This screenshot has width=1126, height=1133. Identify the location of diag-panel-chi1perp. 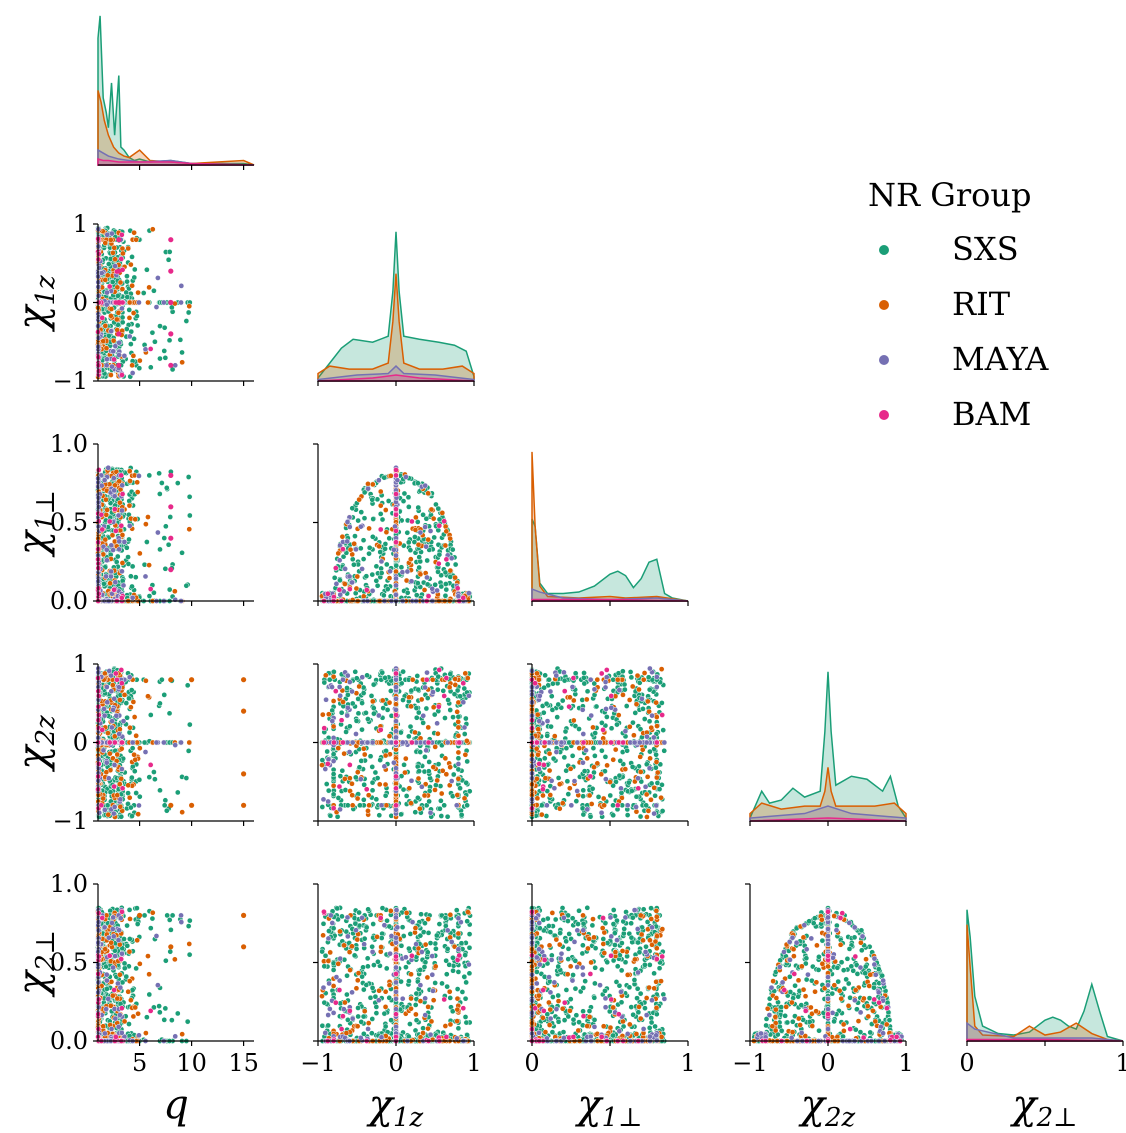
(610, 526).